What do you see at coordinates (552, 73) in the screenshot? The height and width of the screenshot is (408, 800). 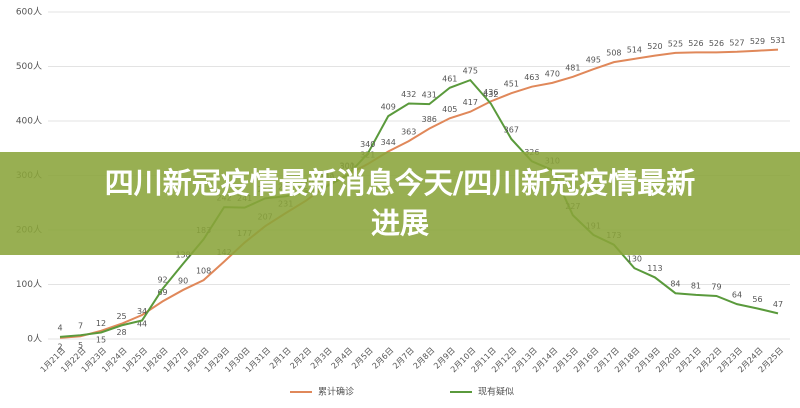 I see `data-label: 470` at bounding box center [552, 73].